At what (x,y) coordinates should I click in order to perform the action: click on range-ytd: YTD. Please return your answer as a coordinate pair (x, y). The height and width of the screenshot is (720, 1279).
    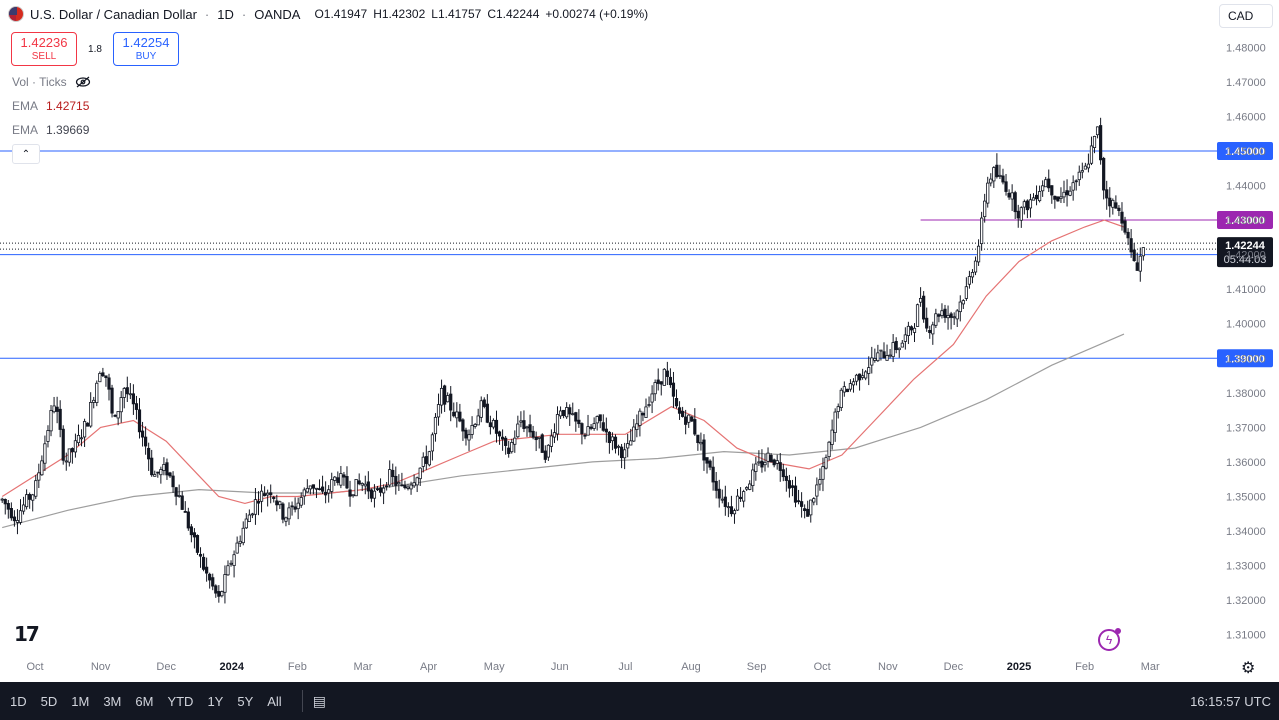
    Looking at the image, I should click on (180, 701).